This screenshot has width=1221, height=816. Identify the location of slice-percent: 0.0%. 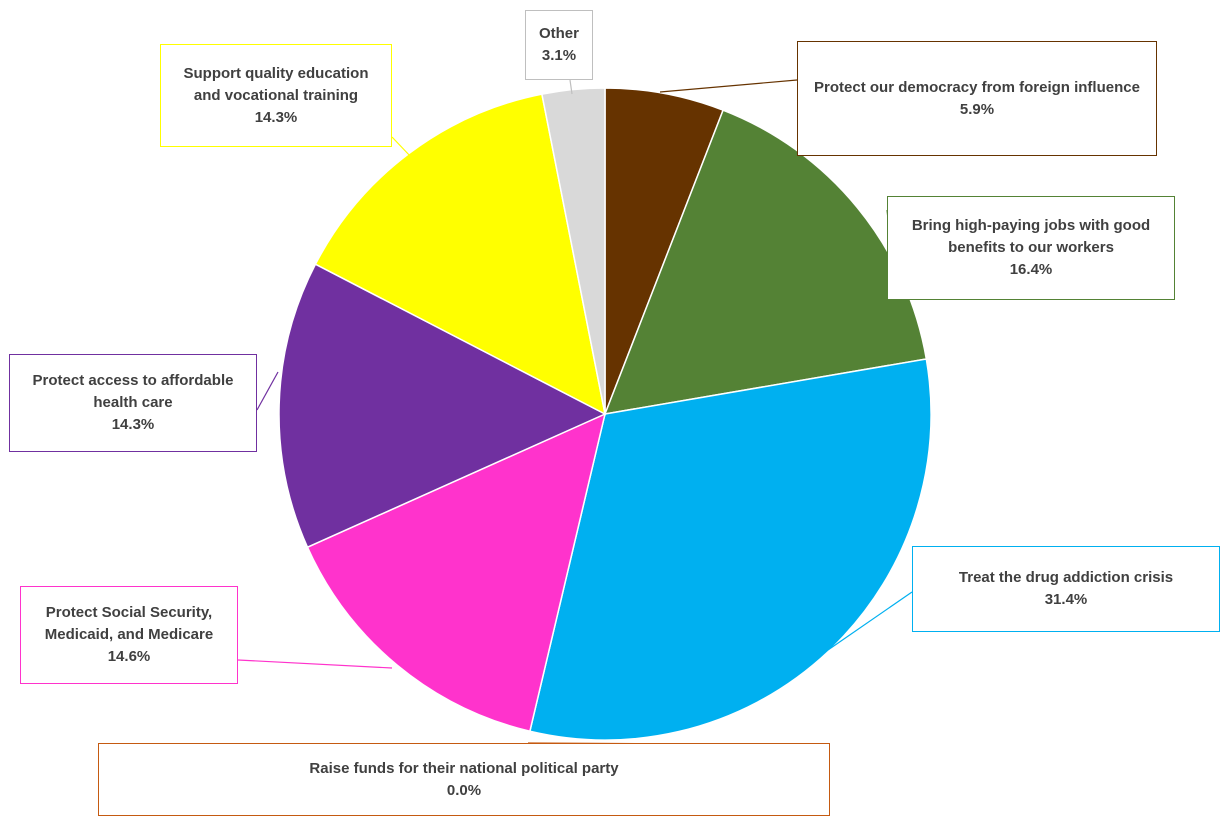
(464, 790).